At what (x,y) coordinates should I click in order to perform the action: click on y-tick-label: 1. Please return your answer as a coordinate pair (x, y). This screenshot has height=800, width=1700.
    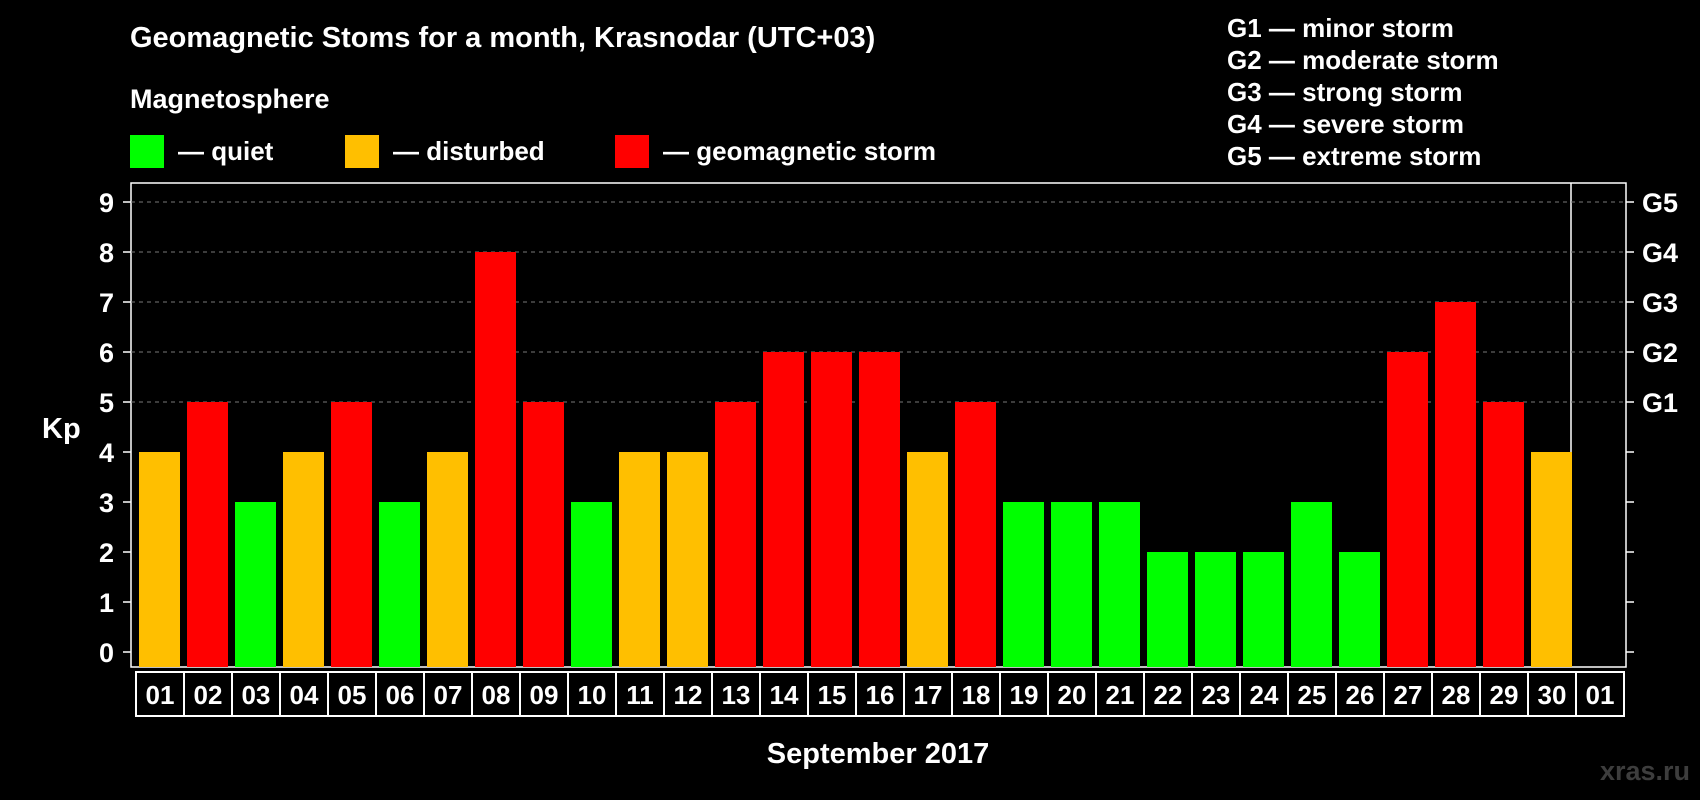
    Looking at the image, I should click on (106, 603).